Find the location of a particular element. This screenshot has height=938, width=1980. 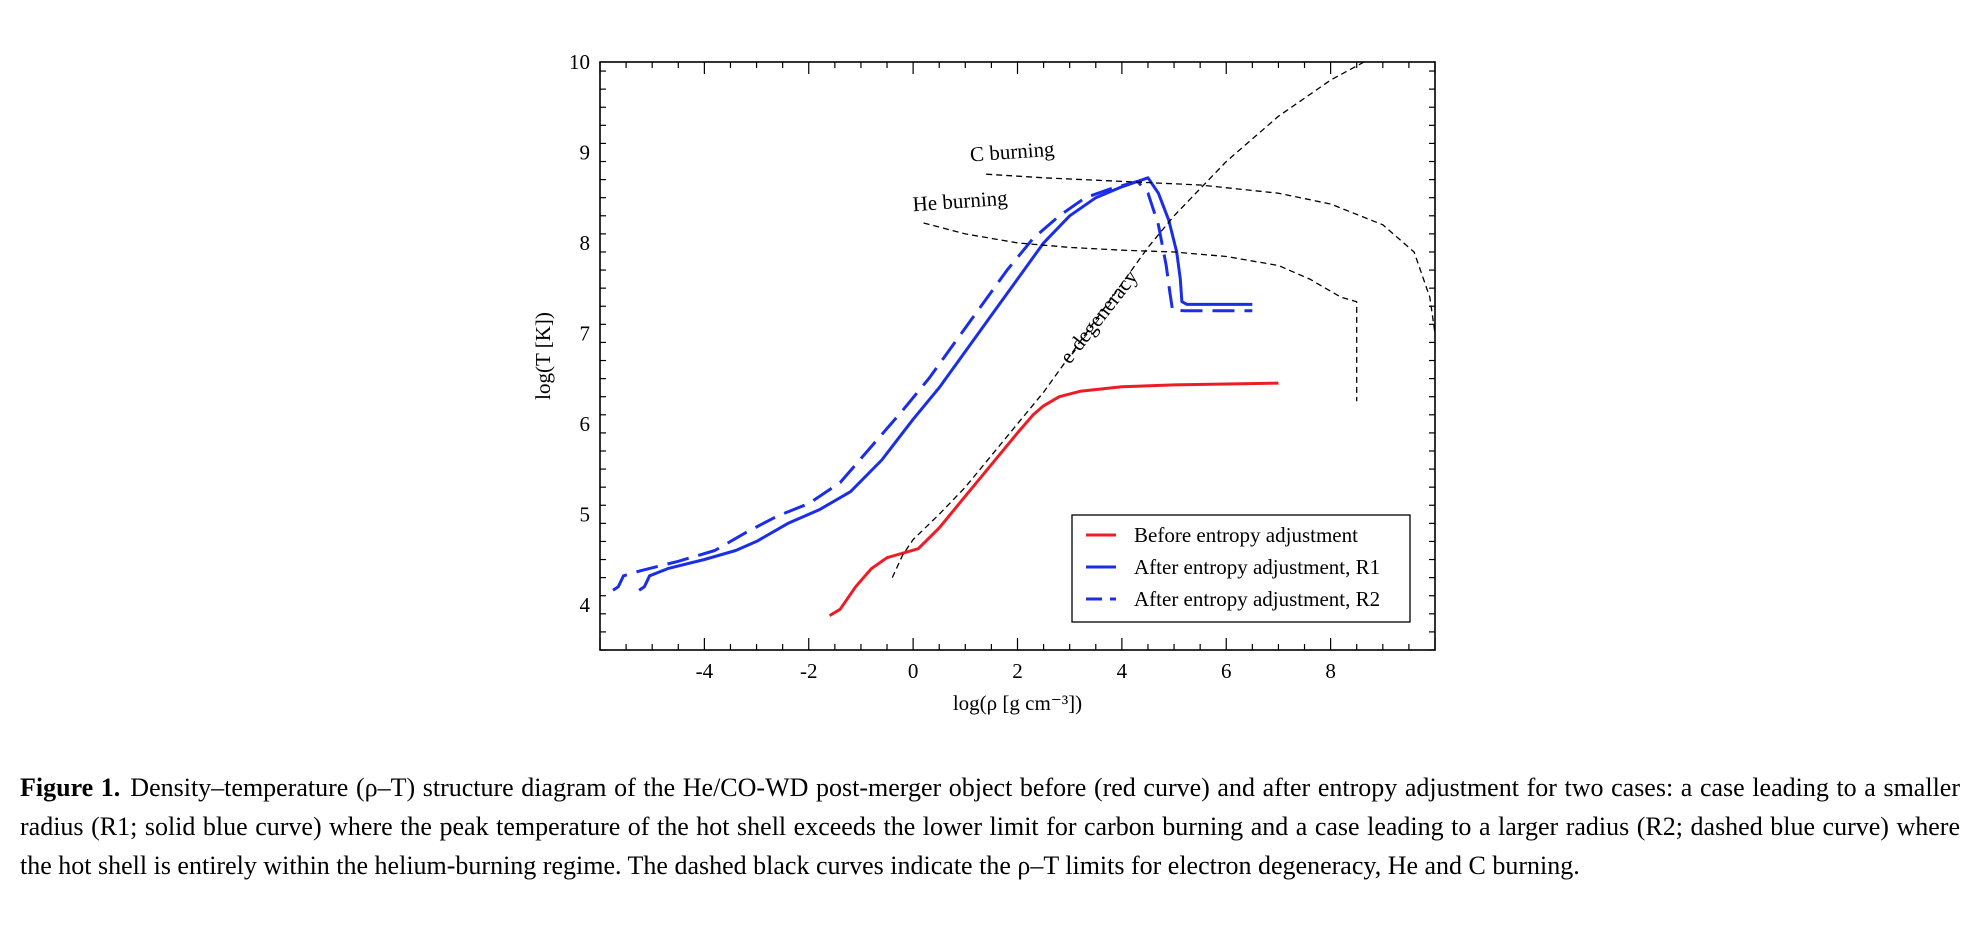

legend-label: Before entropy adjustment is located at coordinates (1246, 535).